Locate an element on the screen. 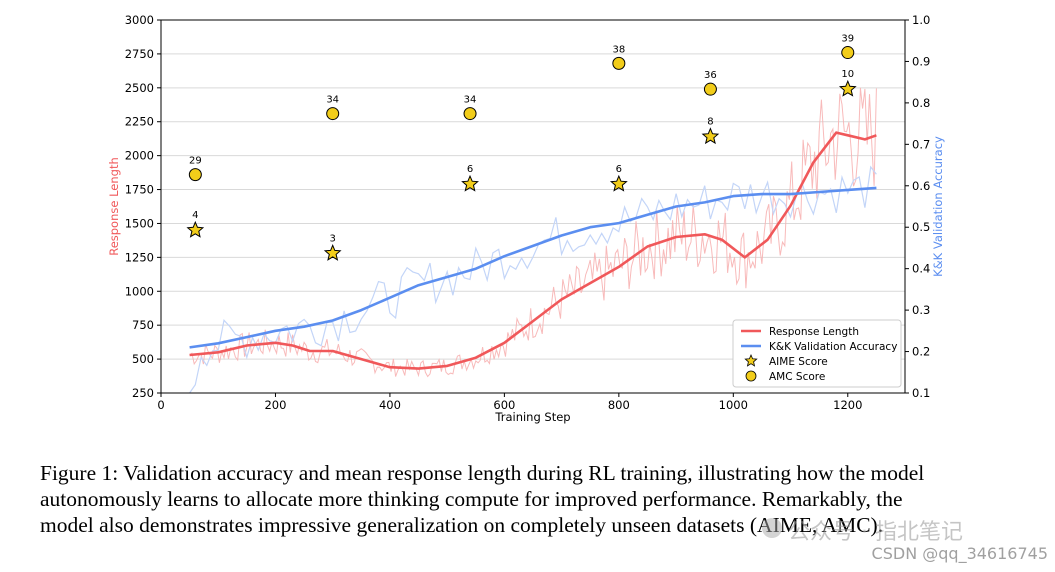 This screenshot has width=1055, height=572. aime-score-label: 4 is located at coordinates (195, 215).